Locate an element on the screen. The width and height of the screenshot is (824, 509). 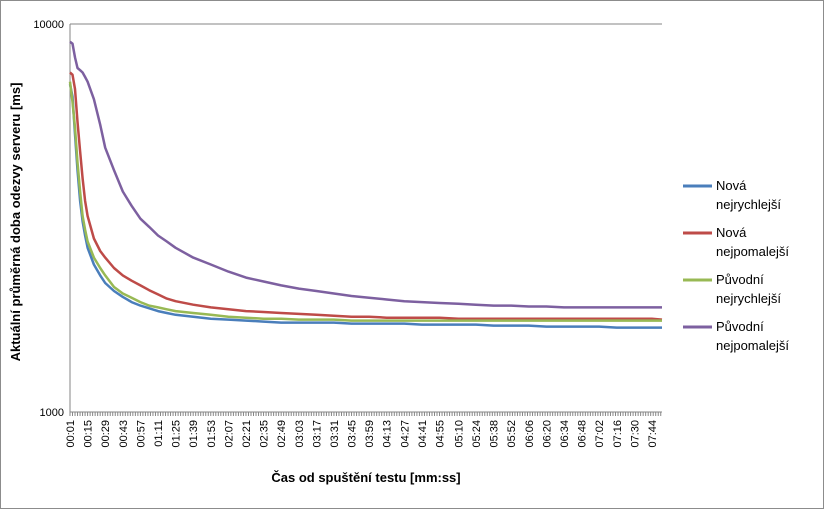
x-tick-label: 04:55 is located at coordinates (441, 434).